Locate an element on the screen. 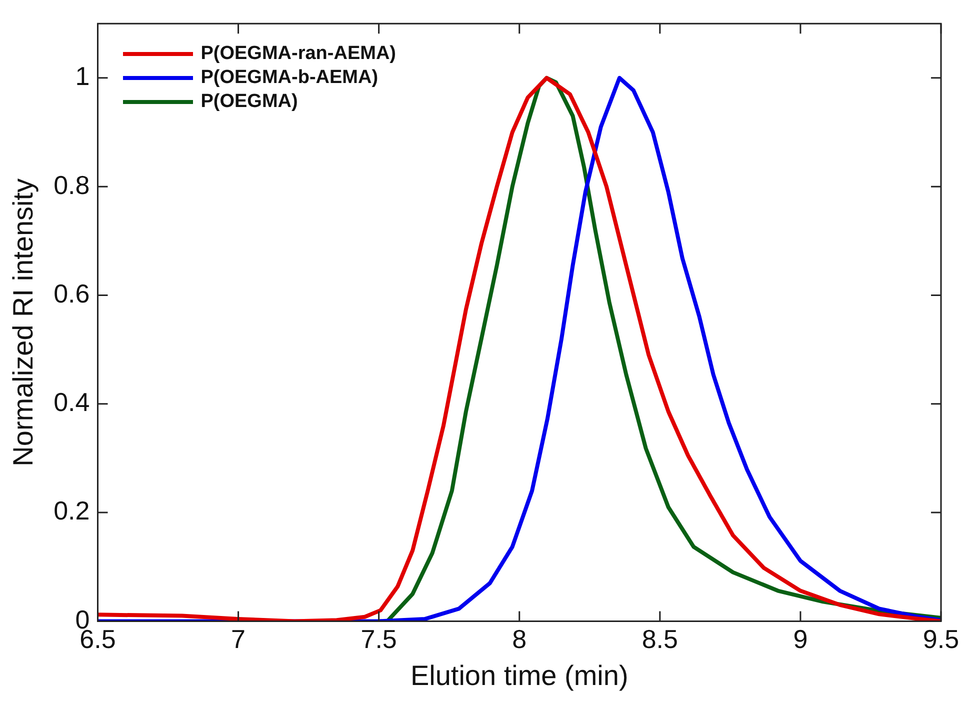  y-tick-label: 0.2 is located at coordinates (72, 511).